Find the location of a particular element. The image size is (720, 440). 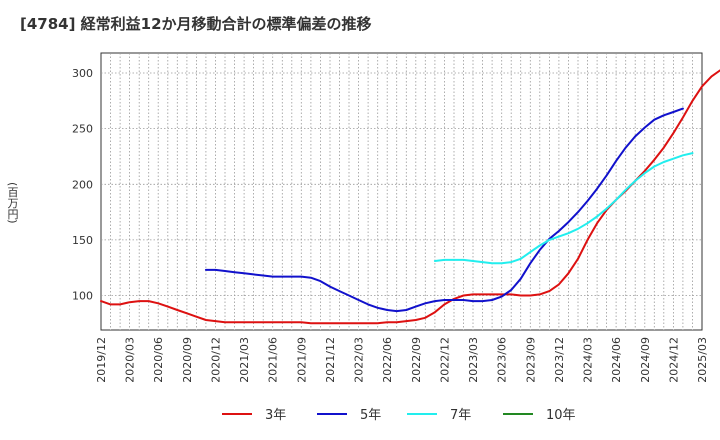

y-tick-label: 200 is located at coordinates (82, 184).